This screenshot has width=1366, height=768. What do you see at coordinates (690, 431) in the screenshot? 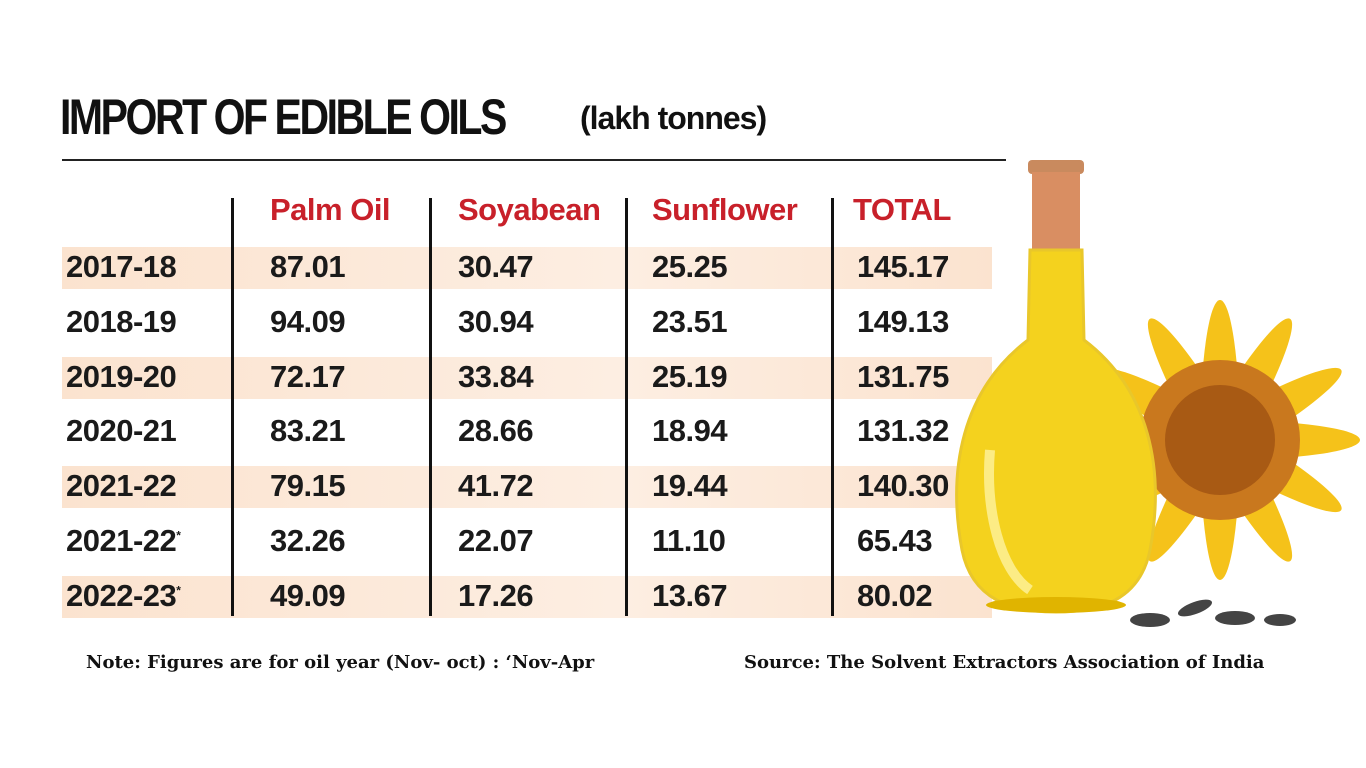
I see `value-cell: 18.94` at bounding box center [690, 431].